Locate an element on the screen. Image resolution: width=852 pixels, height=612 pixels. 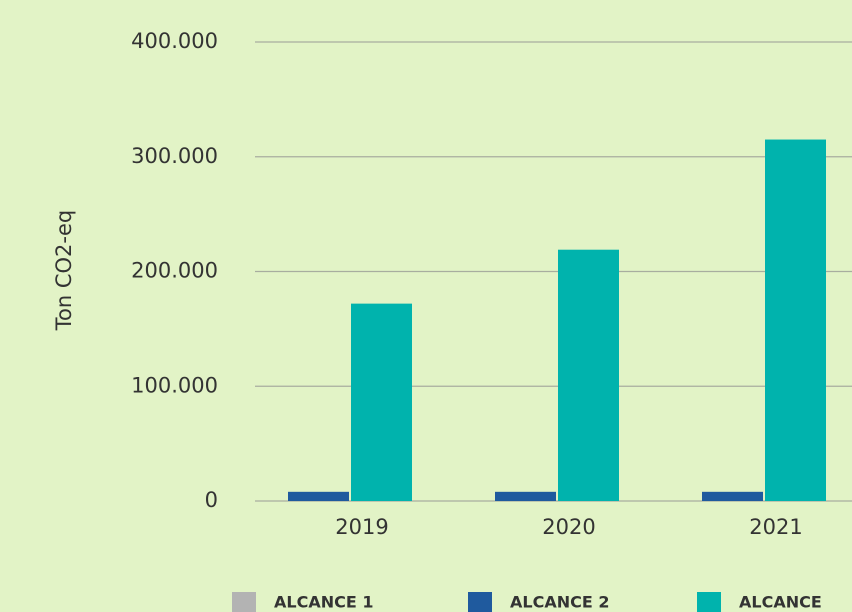
x-tick-label: 2019 is located at coordinates (361, 527).